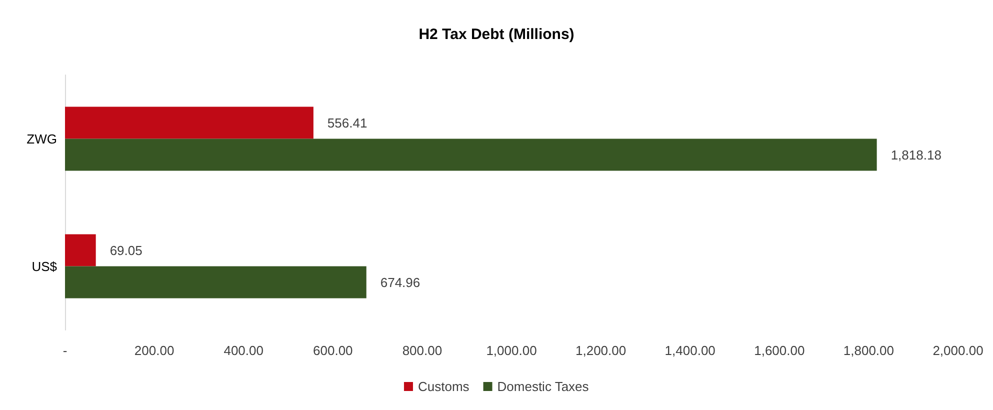 This screenshot has height=410, width=993. I want to click on data-label: 69.05, so click(126, 250).